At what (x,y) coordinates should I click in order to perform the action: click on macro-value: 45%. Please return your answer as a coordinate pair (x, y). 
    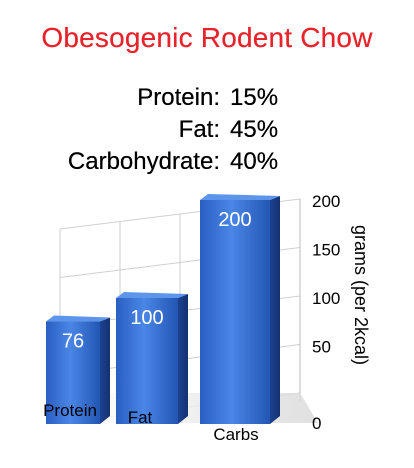
    Looking at the image, I should click on (254, 129).